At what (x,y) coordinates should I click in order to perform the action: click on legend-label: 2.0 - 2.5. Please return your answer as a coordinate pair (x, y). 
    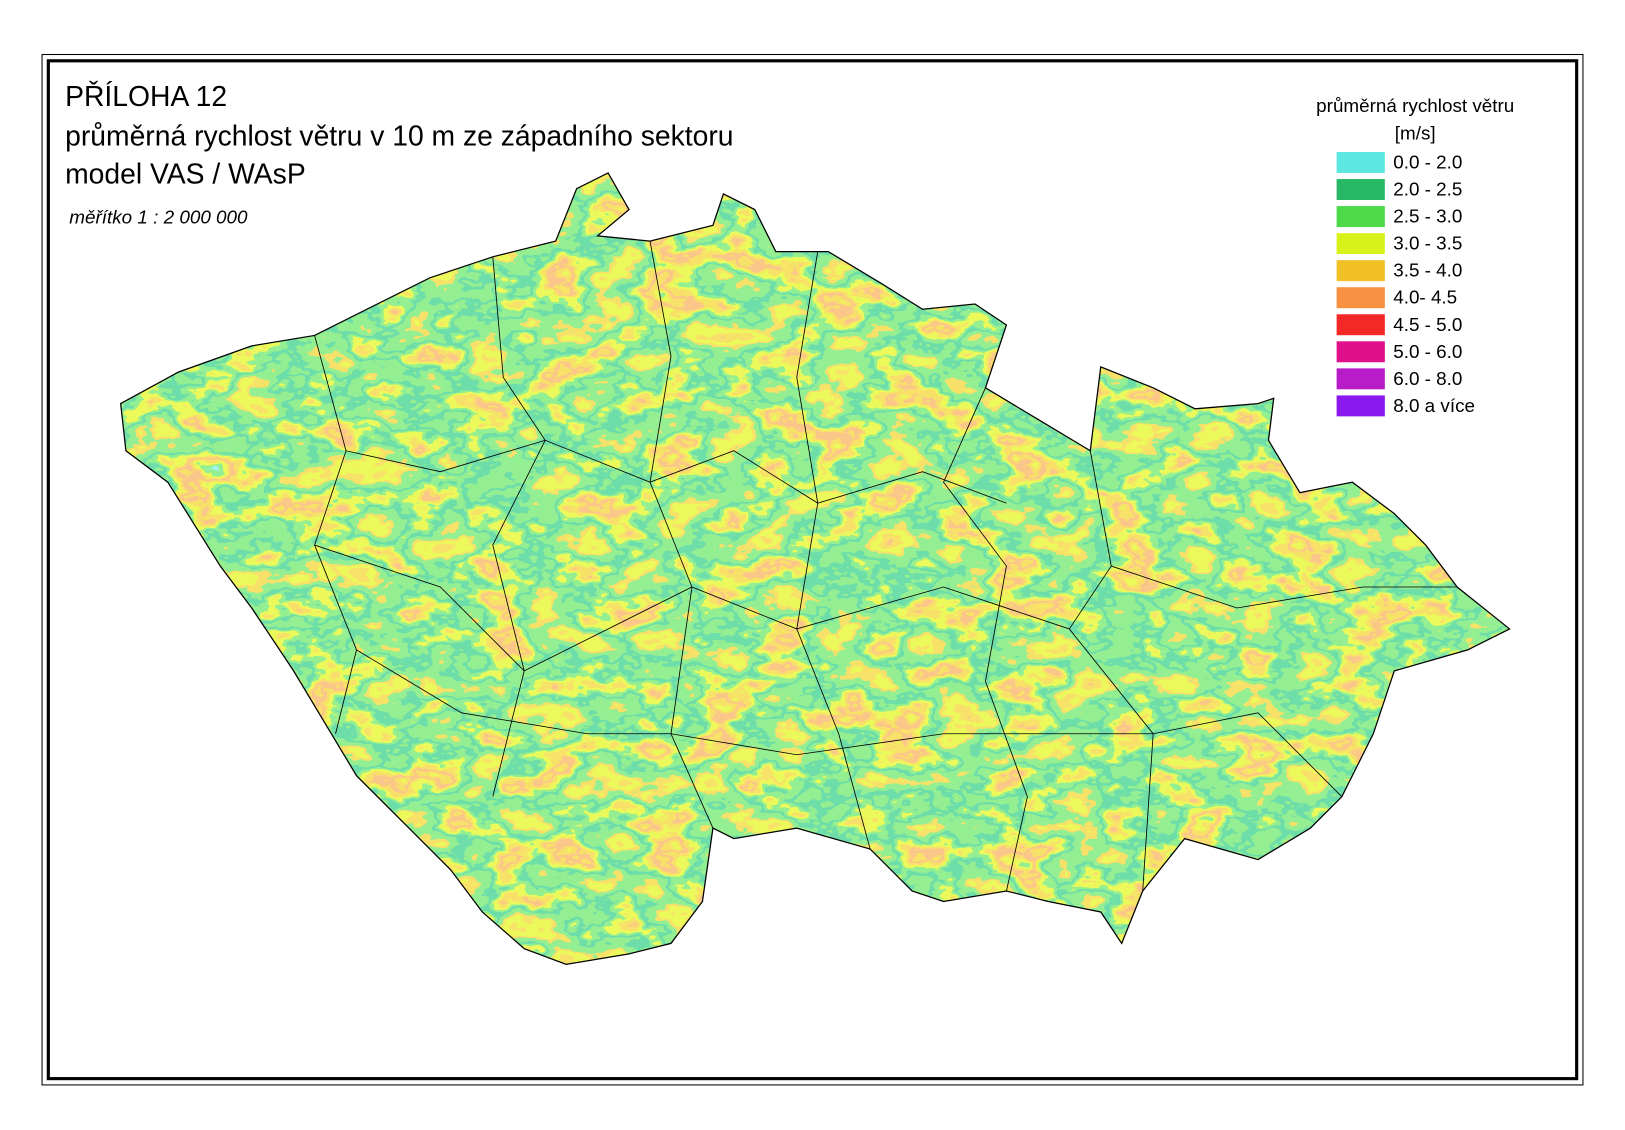
    Looking at the image, I should click on (1427, 189).